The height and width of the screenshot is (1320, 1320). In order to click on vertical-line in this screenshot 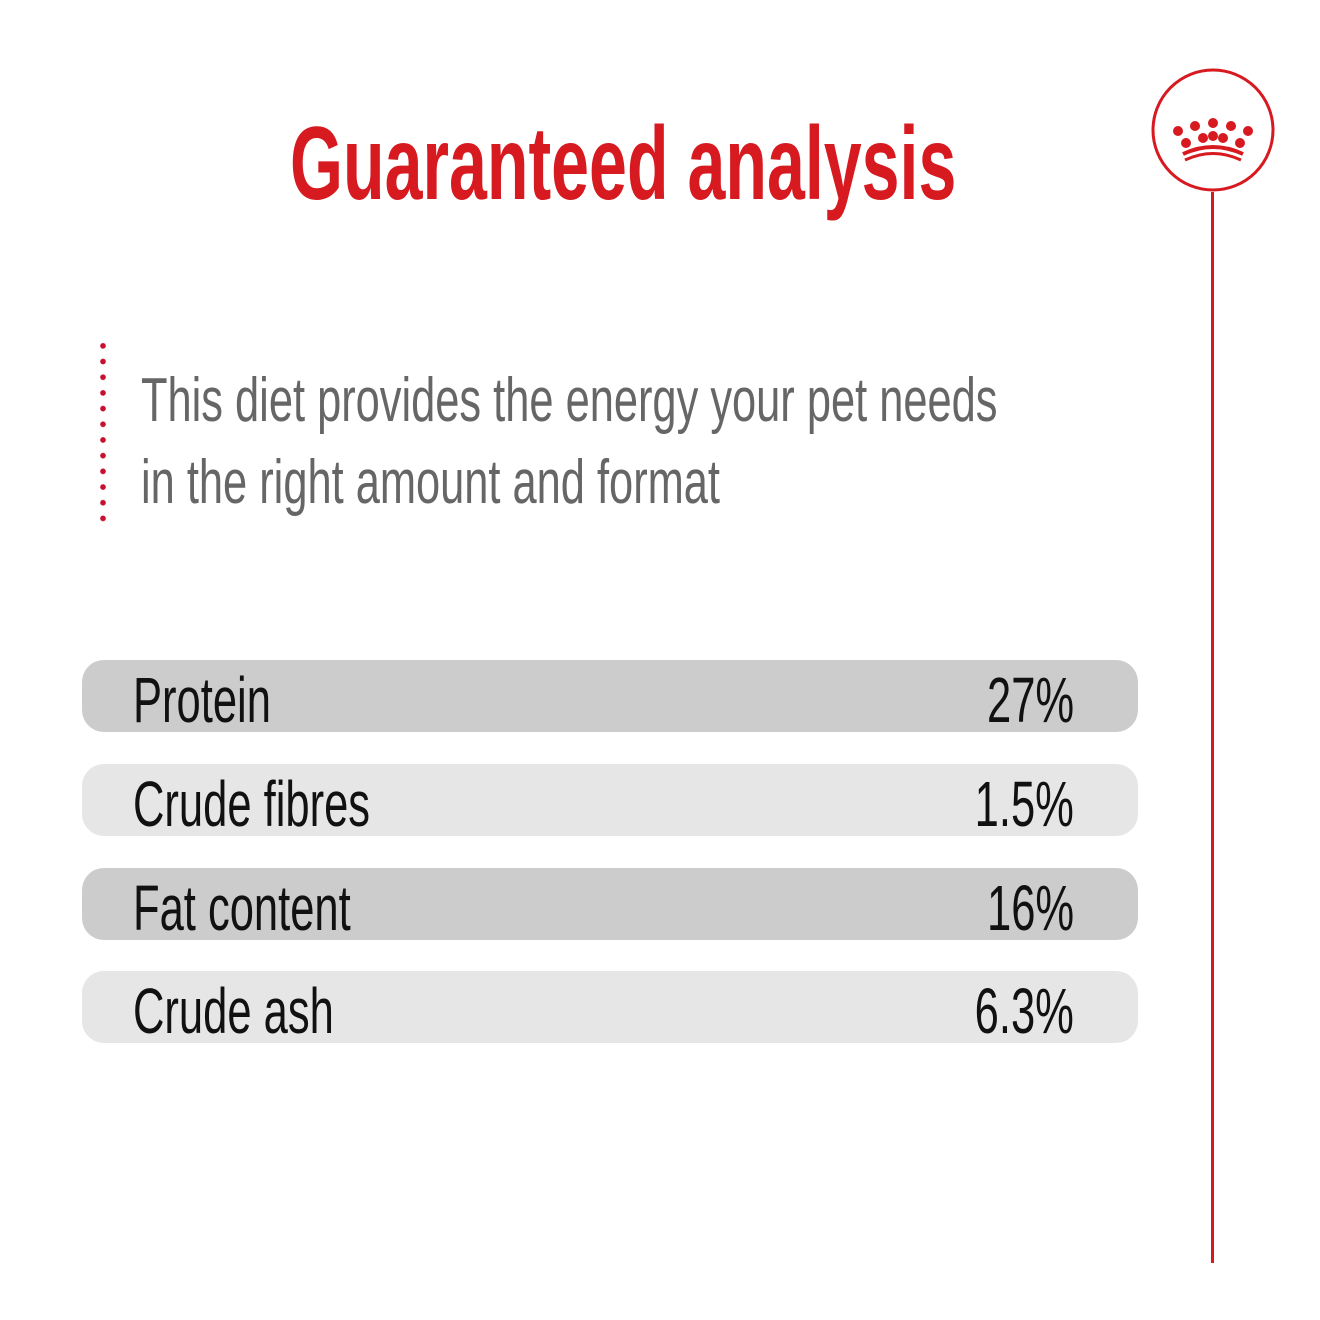, I will do `click(1212, 727)`.